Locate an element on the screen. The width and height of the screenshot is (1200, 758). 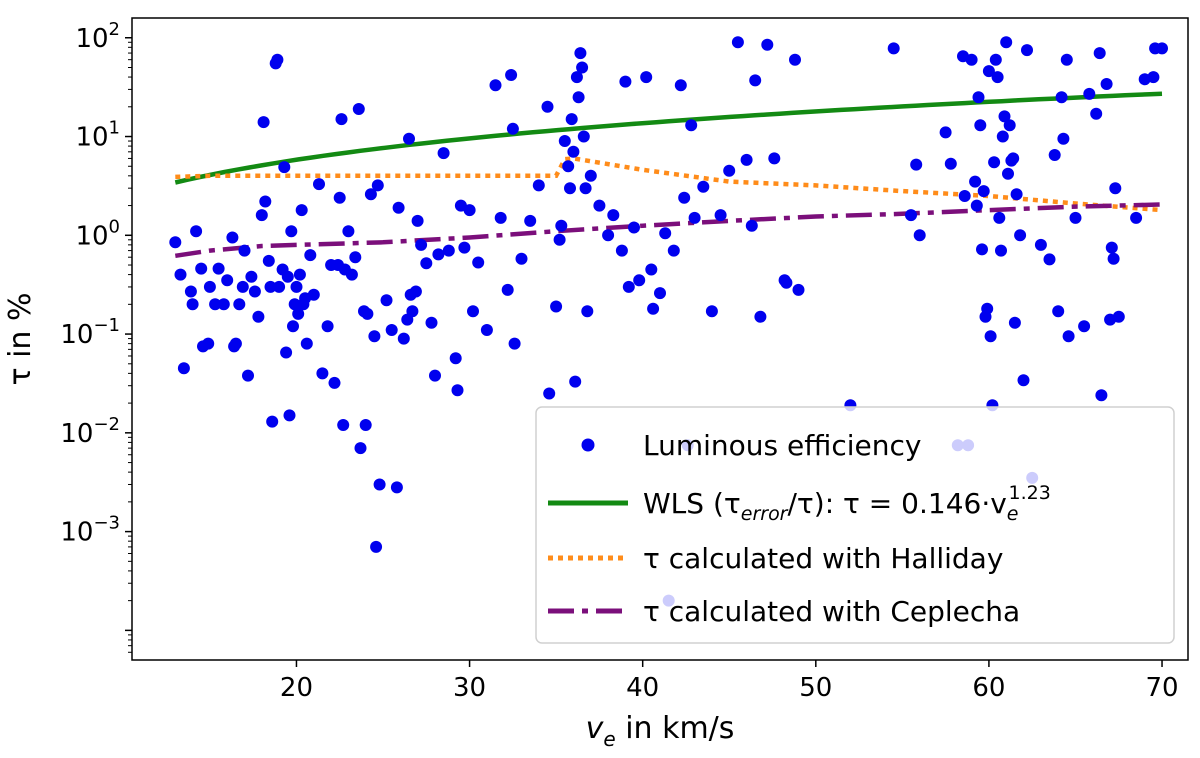
x-tick-label: 40 is located at coordinates (642, 688).